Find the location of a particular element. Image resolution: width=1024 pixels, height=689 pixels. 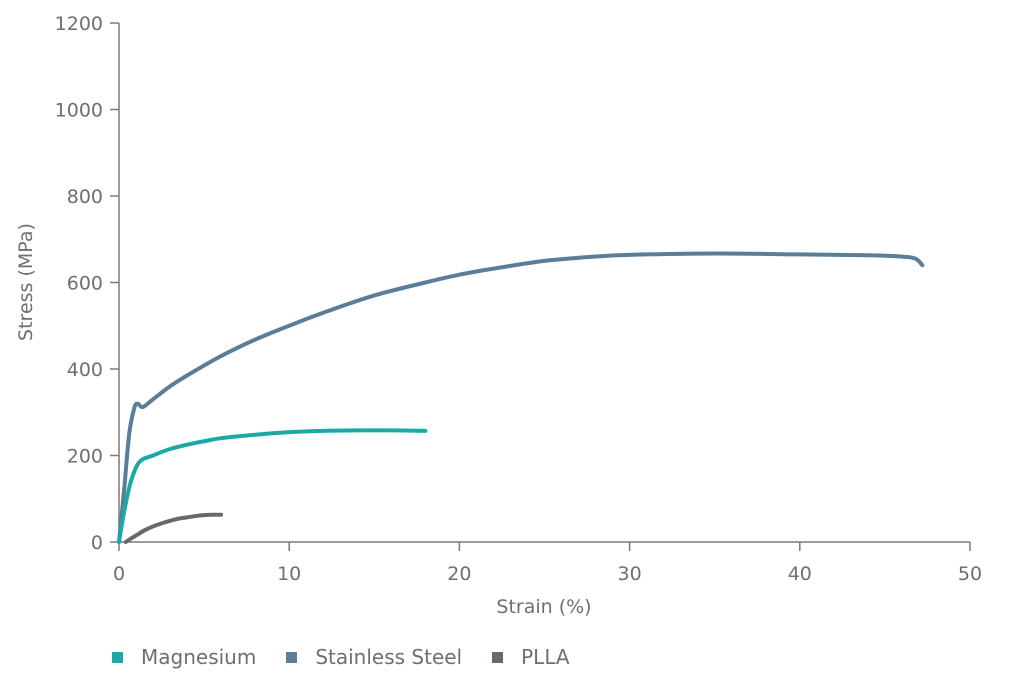

x-tick-label: 20 is located at coordinates (459, 574).